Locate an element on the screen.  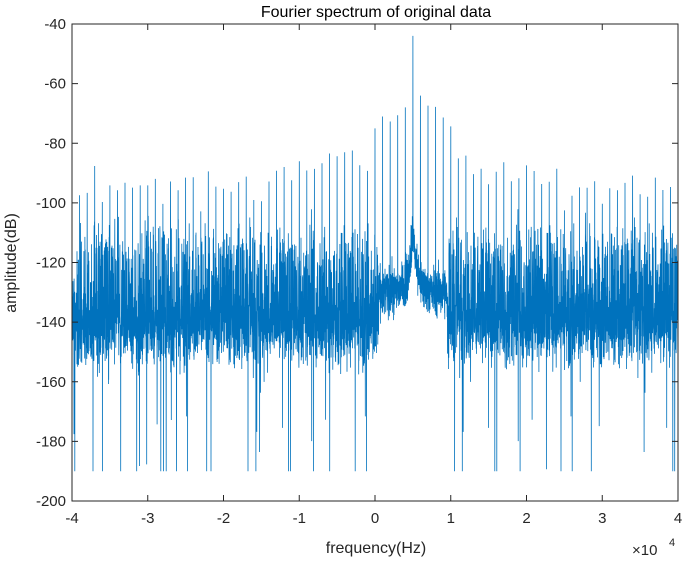
y-tick-label: -120 is located at coordinates (51, 263).